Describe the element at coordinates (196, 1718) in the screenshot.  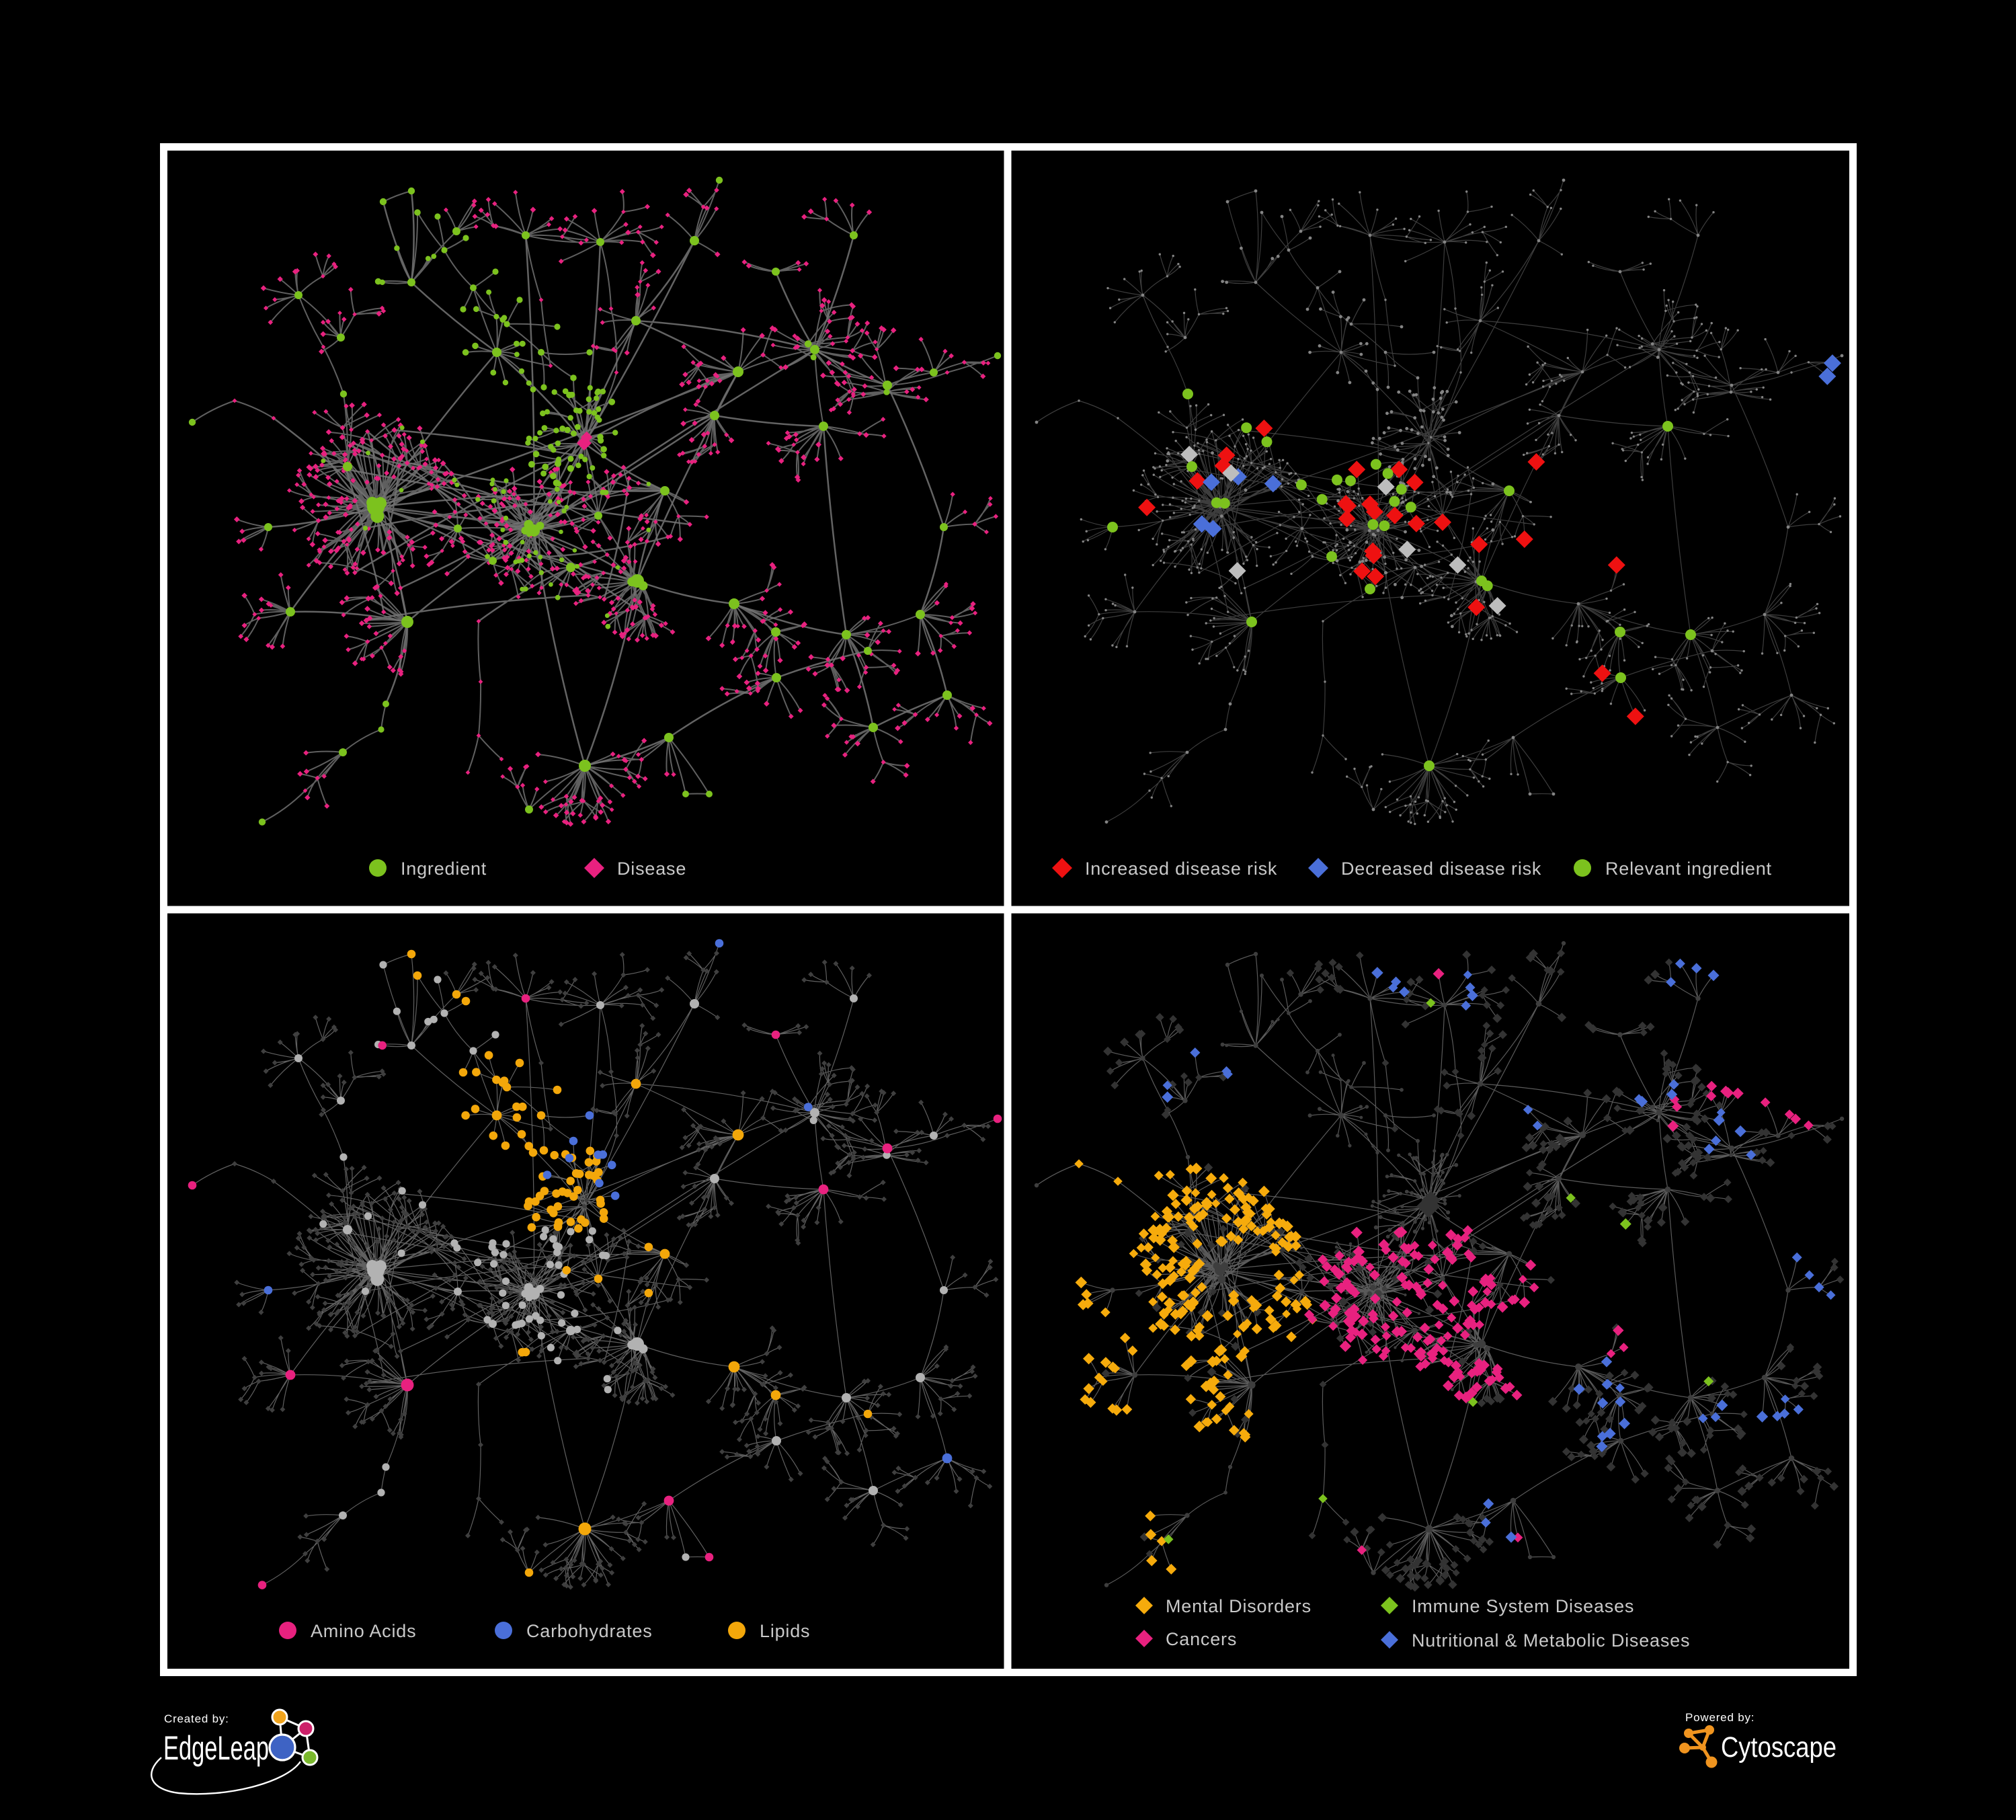
I see `svg-text: Created by:` at that location.